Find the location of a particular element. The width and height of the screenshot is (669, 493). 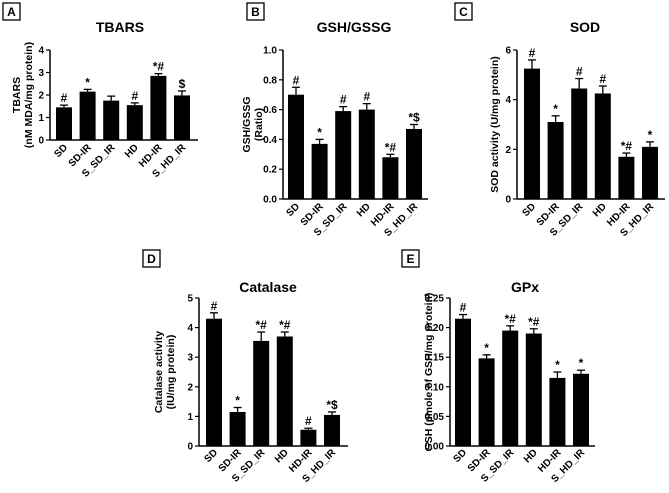

panel-a-category-label: HD is located at coordinates (132, 151).